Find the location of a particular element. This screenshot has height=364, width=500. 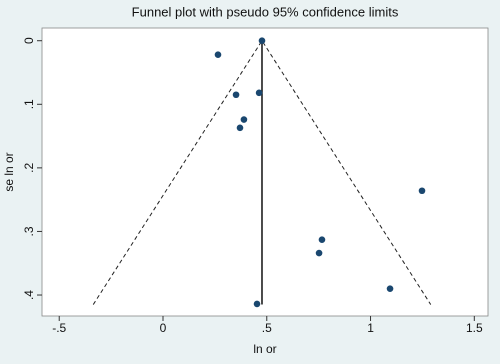

y-tick-label: .4 is located at coordinates (29, 295).